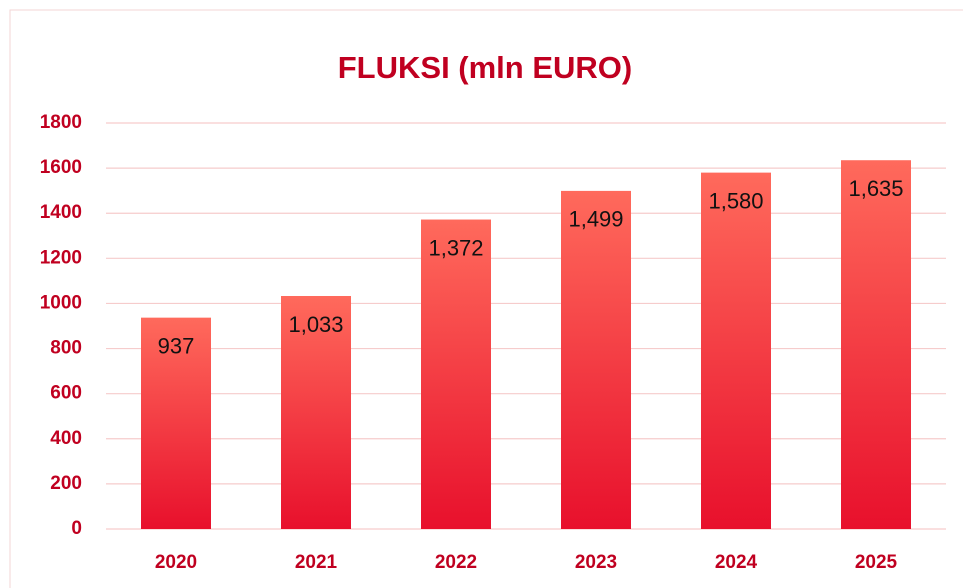  I want to click on y-tick-label: 800, so click(66, 348).